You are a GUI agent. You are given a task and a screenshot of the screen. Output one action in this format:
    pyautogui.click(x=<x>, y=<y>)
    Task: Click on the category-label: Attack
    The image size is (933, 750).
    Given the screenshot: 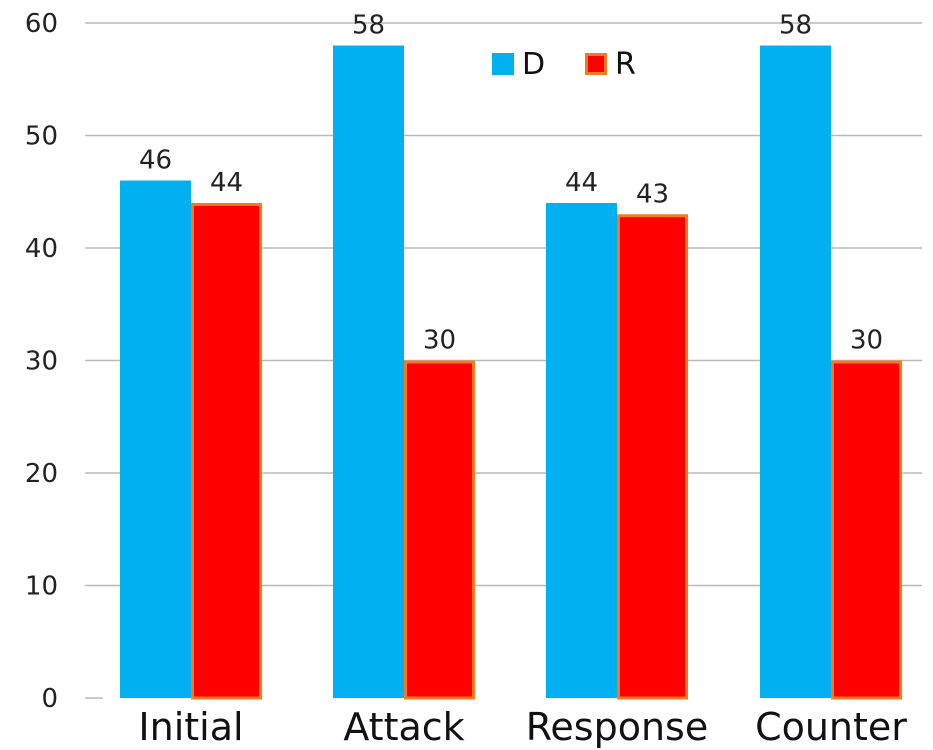 What is the action you would take?
    pyautogui.click(x=403, y=727)
    